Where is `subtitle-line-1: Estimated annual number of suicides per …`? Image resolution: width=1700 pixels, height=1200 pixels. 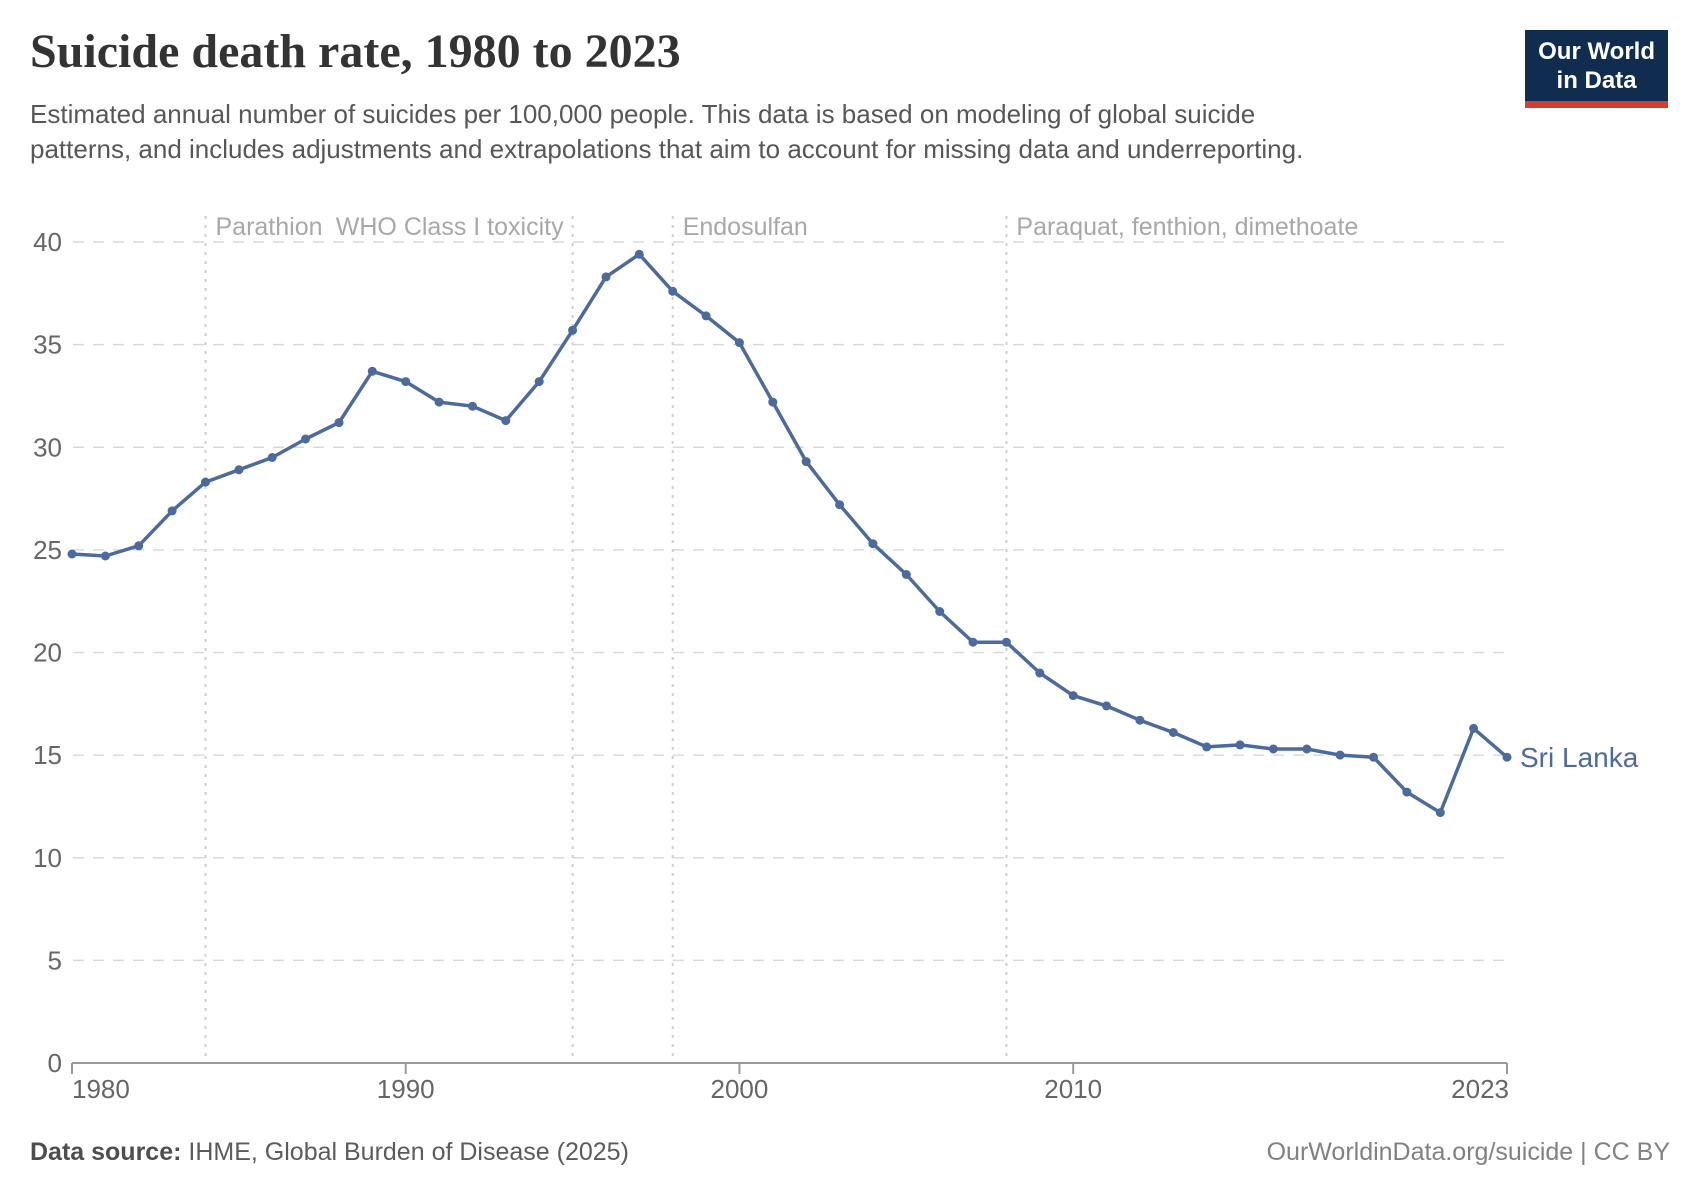 subtitle-line-1: Estimated annual number of suicides per … is located at coordinates (643, 114).